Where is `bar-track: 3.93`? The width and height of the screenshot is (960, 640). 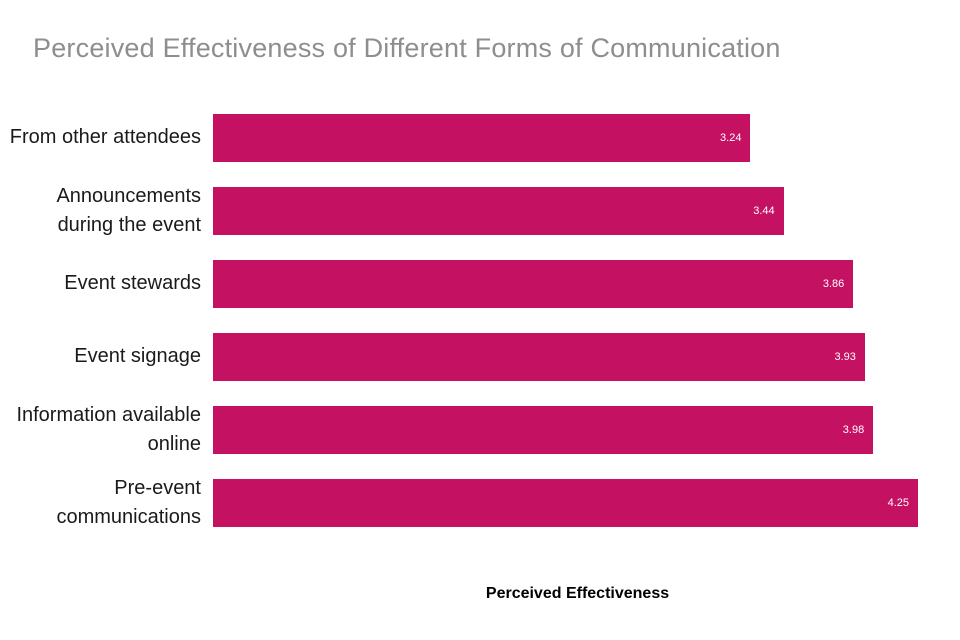
bar-track: 3.93 is located at coordinates (565, 356).